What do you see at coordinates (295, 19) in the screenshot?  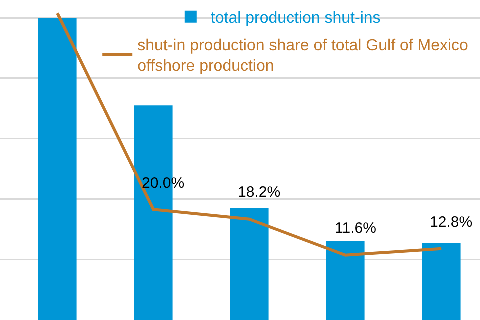 I see `legend-label: total production shut-ins` at bounding box center [295, 19].